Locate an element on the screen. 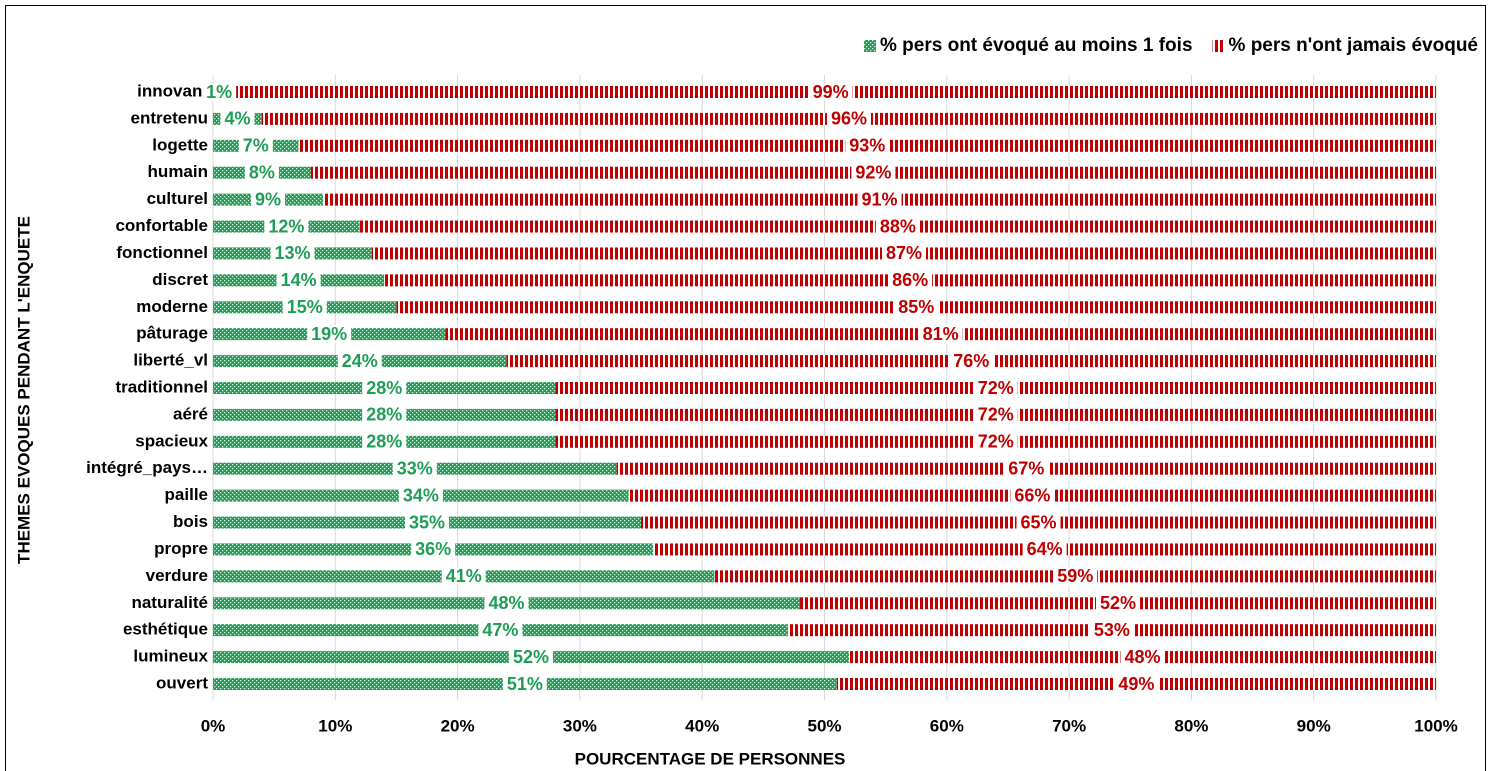 Image resolution: width=1491 pixels, height=771 pixels. data-label: 48% is located at coordinates (507, 603).